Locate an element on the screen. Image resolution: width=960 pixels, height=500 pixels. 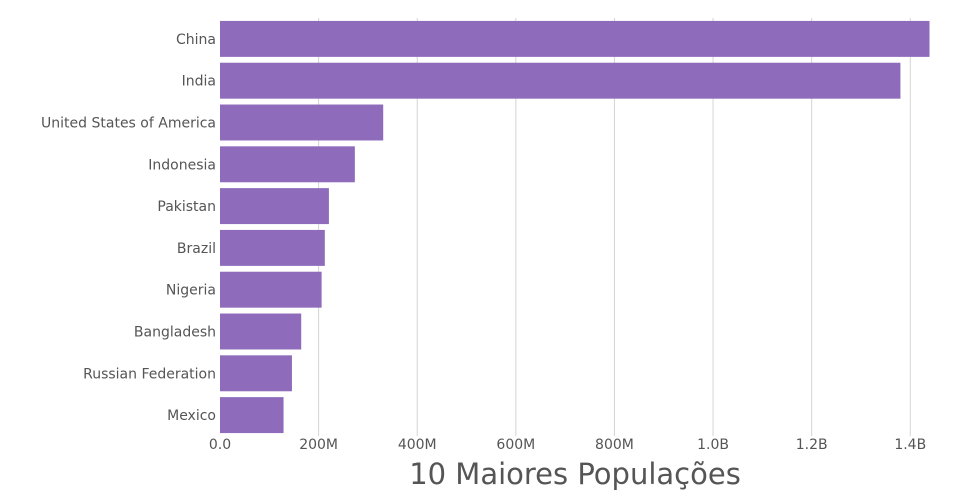
category-label: China is located at coordinates (196, 40).